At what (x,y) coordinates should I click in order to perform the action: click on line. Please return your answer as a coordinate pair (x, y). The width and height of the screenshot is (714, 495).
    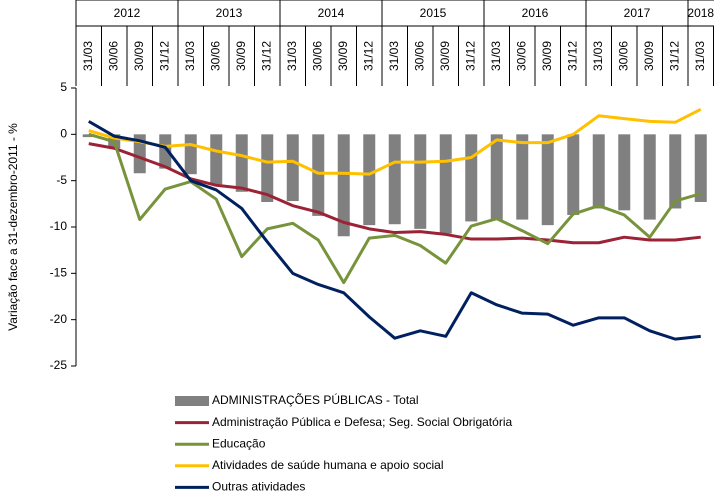
    Looking at the image, I should click on (395, 141).